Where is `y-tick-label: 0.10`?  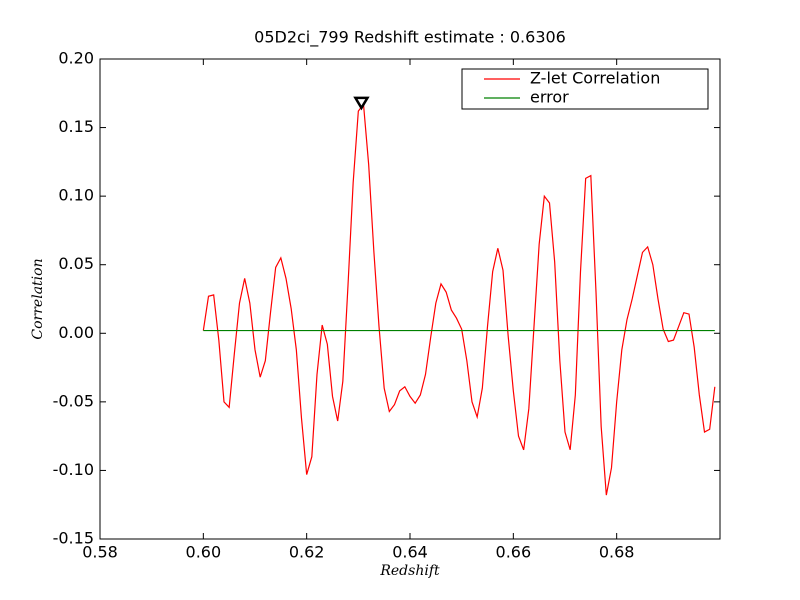
y-tick-label: 0.10 is located at coordinates (76, 195).